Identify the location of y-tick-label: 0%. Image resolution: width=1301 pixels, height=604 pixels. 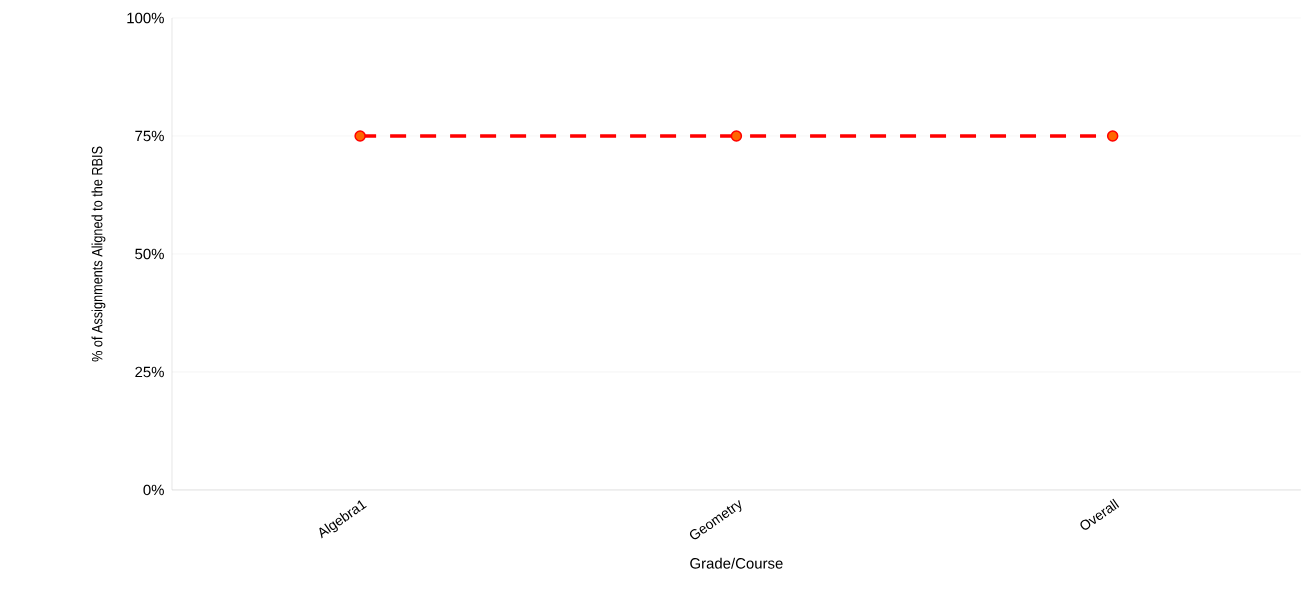
(153, 490).